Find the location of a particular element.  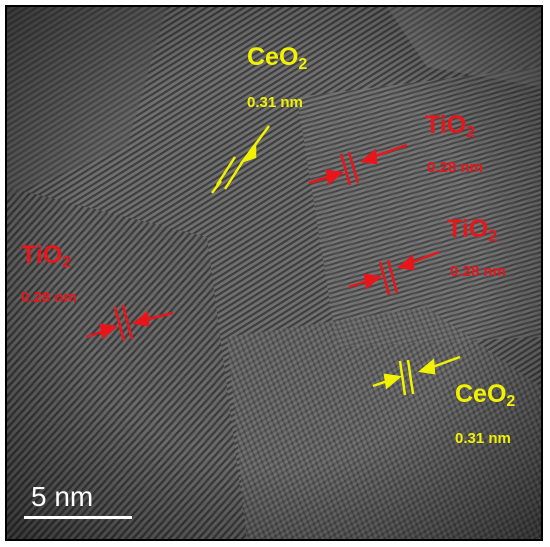

tio2-top-spacing: 0.28 nm is located at coordinates (455, 167).